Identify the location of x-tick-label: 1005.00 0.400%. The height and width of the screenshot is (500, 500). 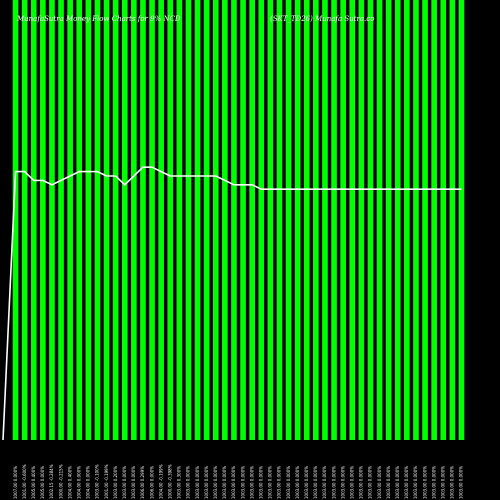
(33, 482).